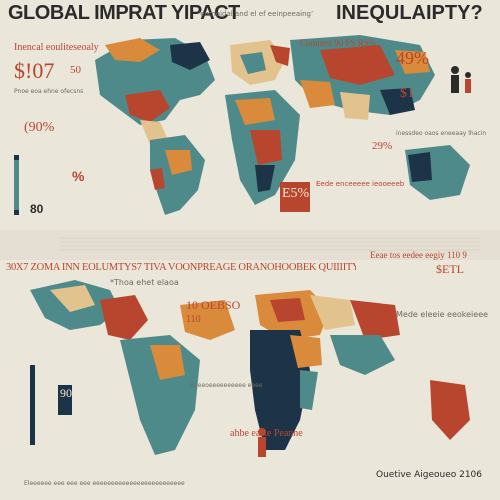 The width and height of the screenshot is (500, 500). What do you see at coordinates (147, 106) in the screenshot?
I see `usa-region` at bounding box center [147, 106].